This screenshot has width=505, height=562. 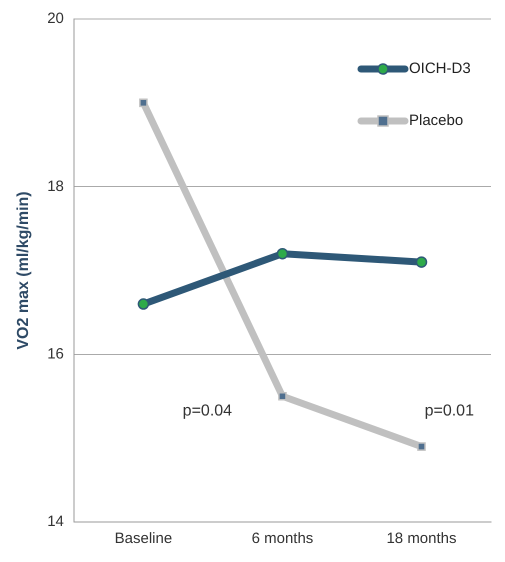 I want to click on x-tick-label: 18 months, so click(x=421, y=539).